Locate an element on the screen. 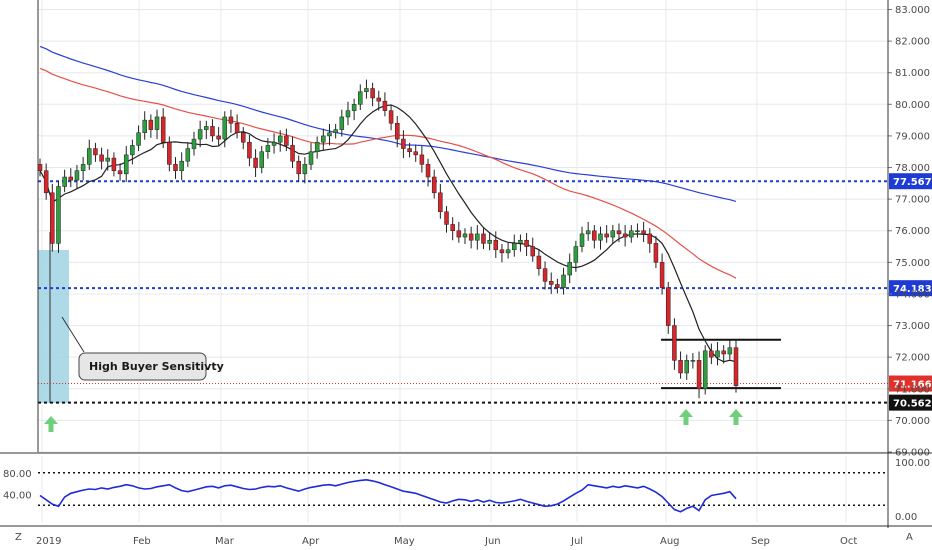 This screenshot has width=932, height=550. y-tick-label: 70.000 is located at coordinates (912, 421).